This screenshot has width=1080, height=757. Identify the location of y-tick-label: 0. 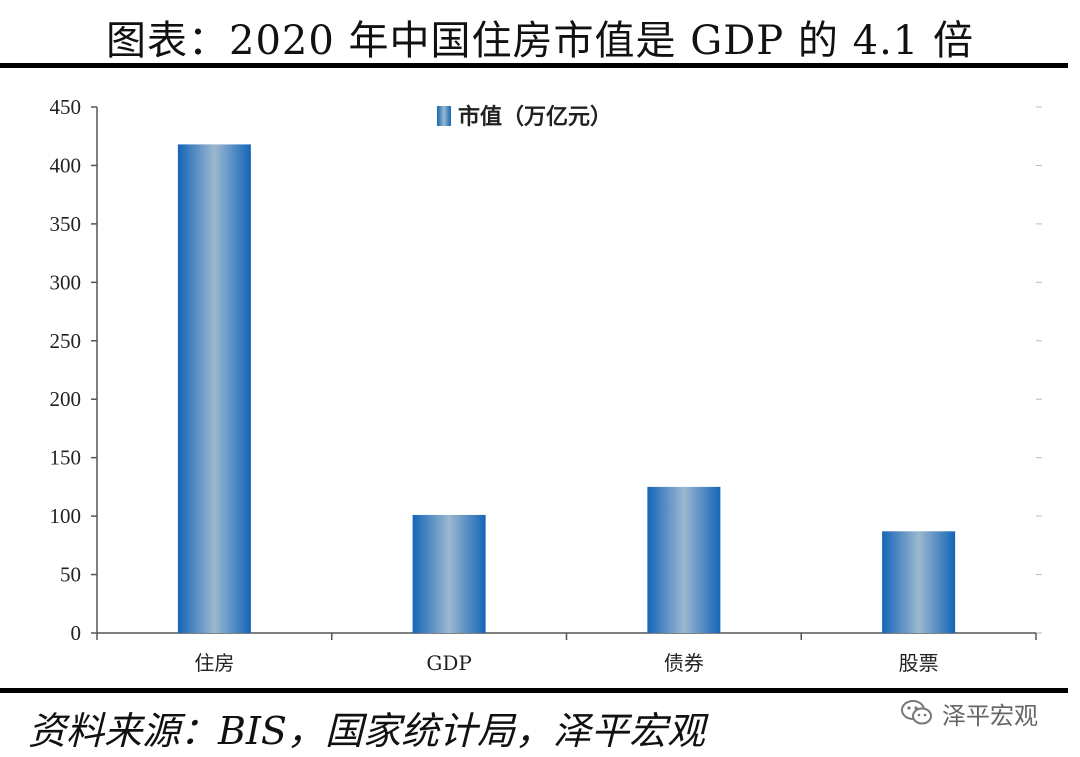
(76, 633).